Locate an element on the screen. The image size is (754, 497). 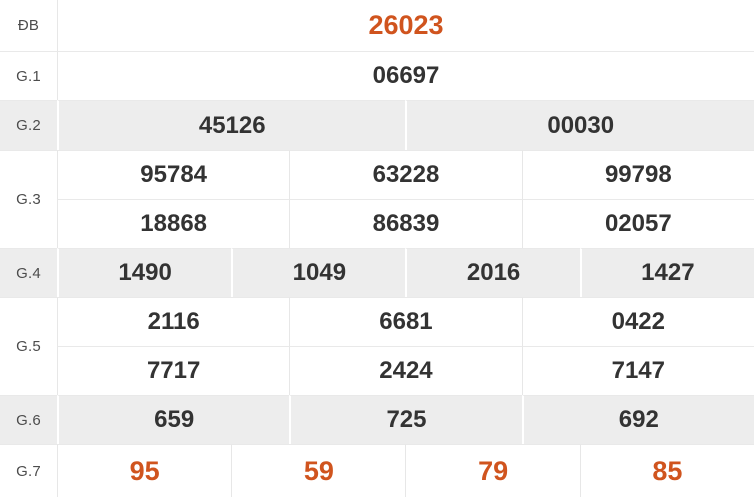
prize-label-g3: G.3 is located at coordinates (28, 199).